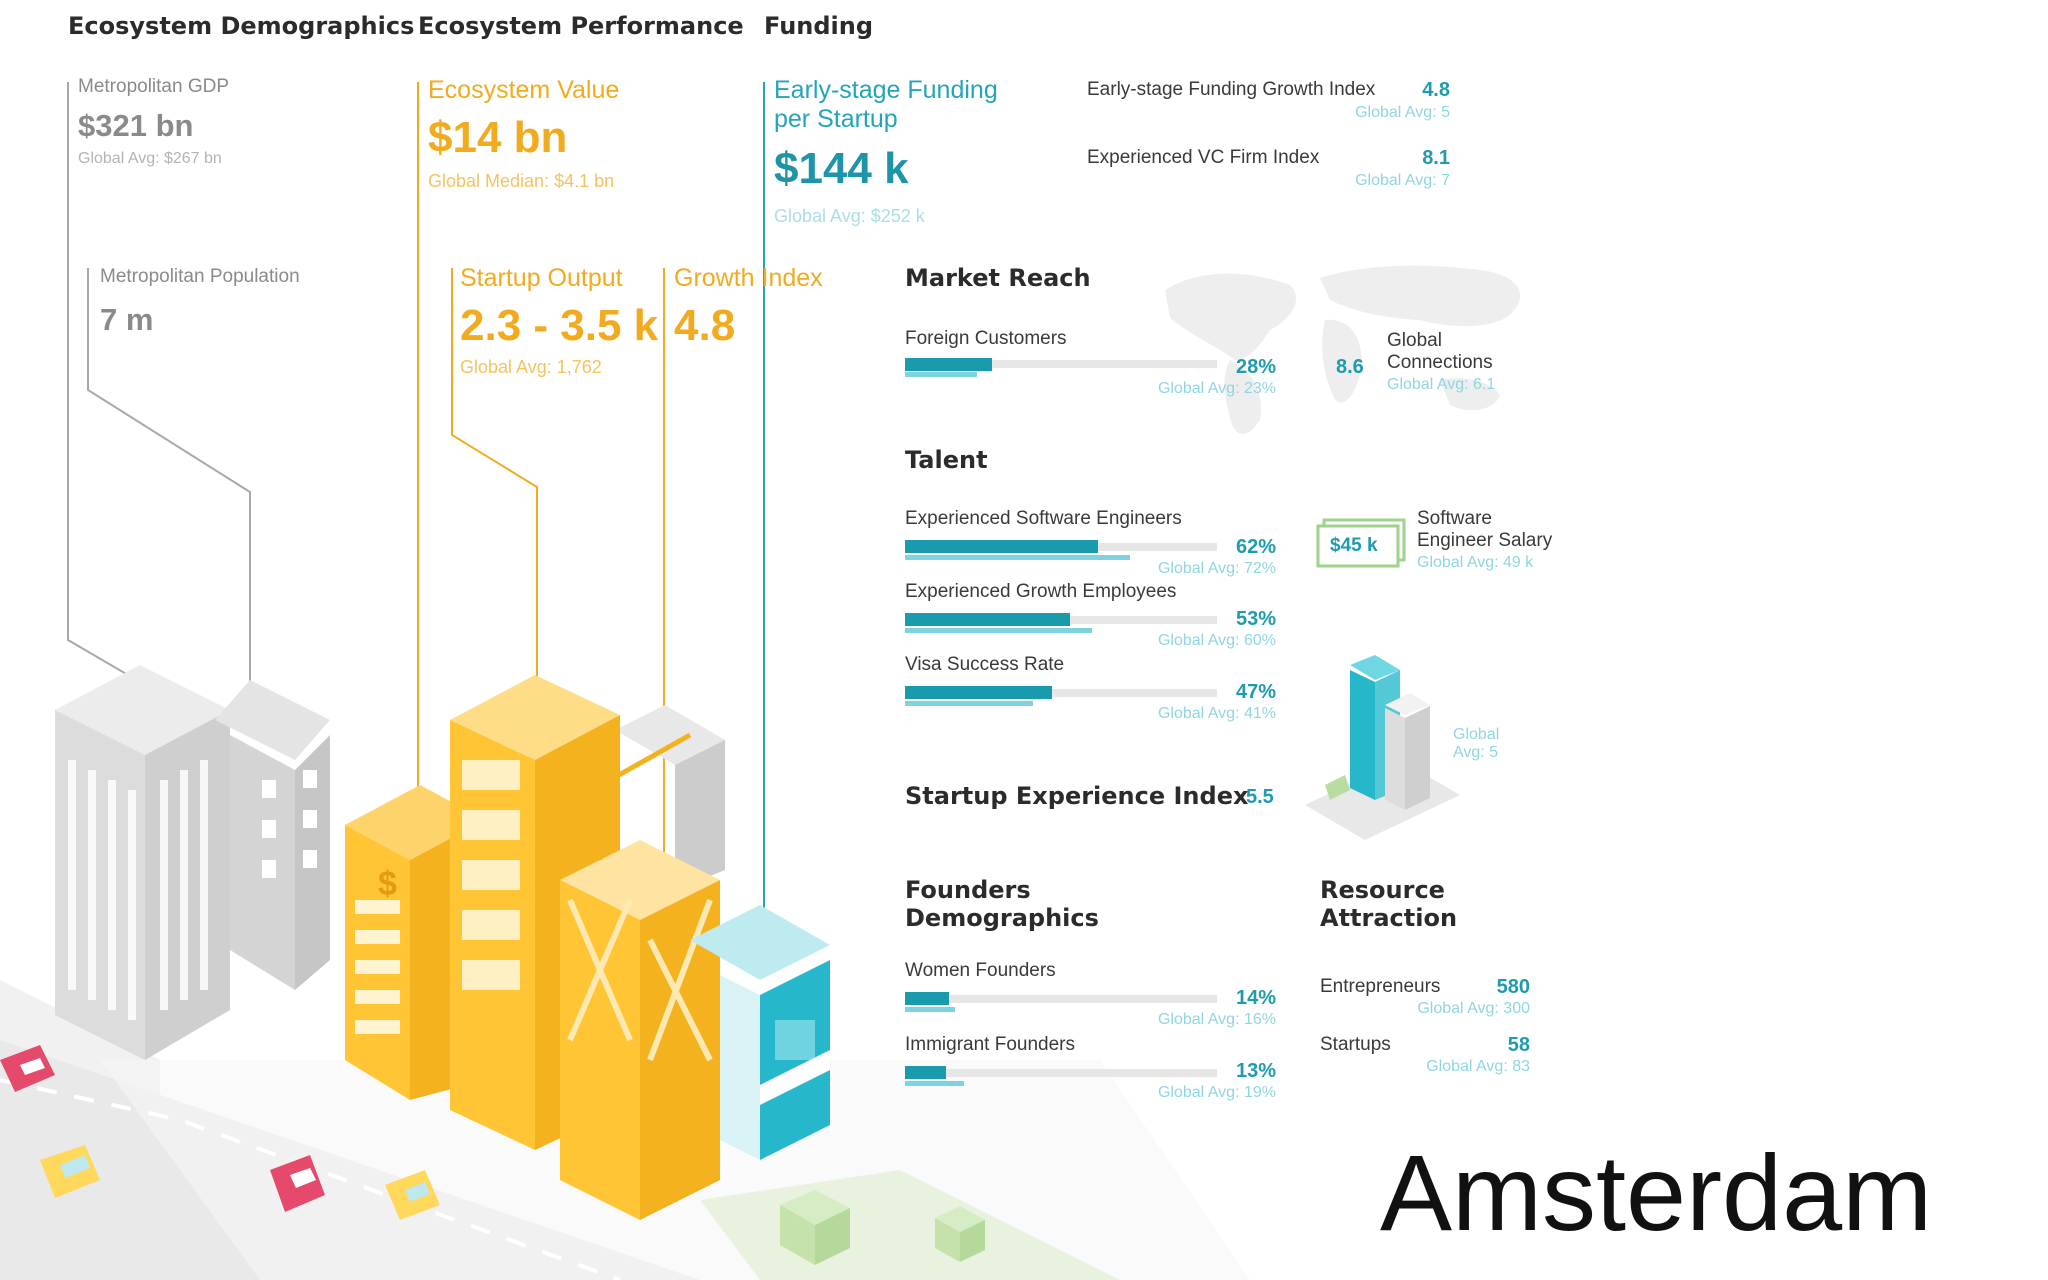  Describe the element at coordinates (1001, 546) in the screenshot. I see `software-engineers-bar` at that location.